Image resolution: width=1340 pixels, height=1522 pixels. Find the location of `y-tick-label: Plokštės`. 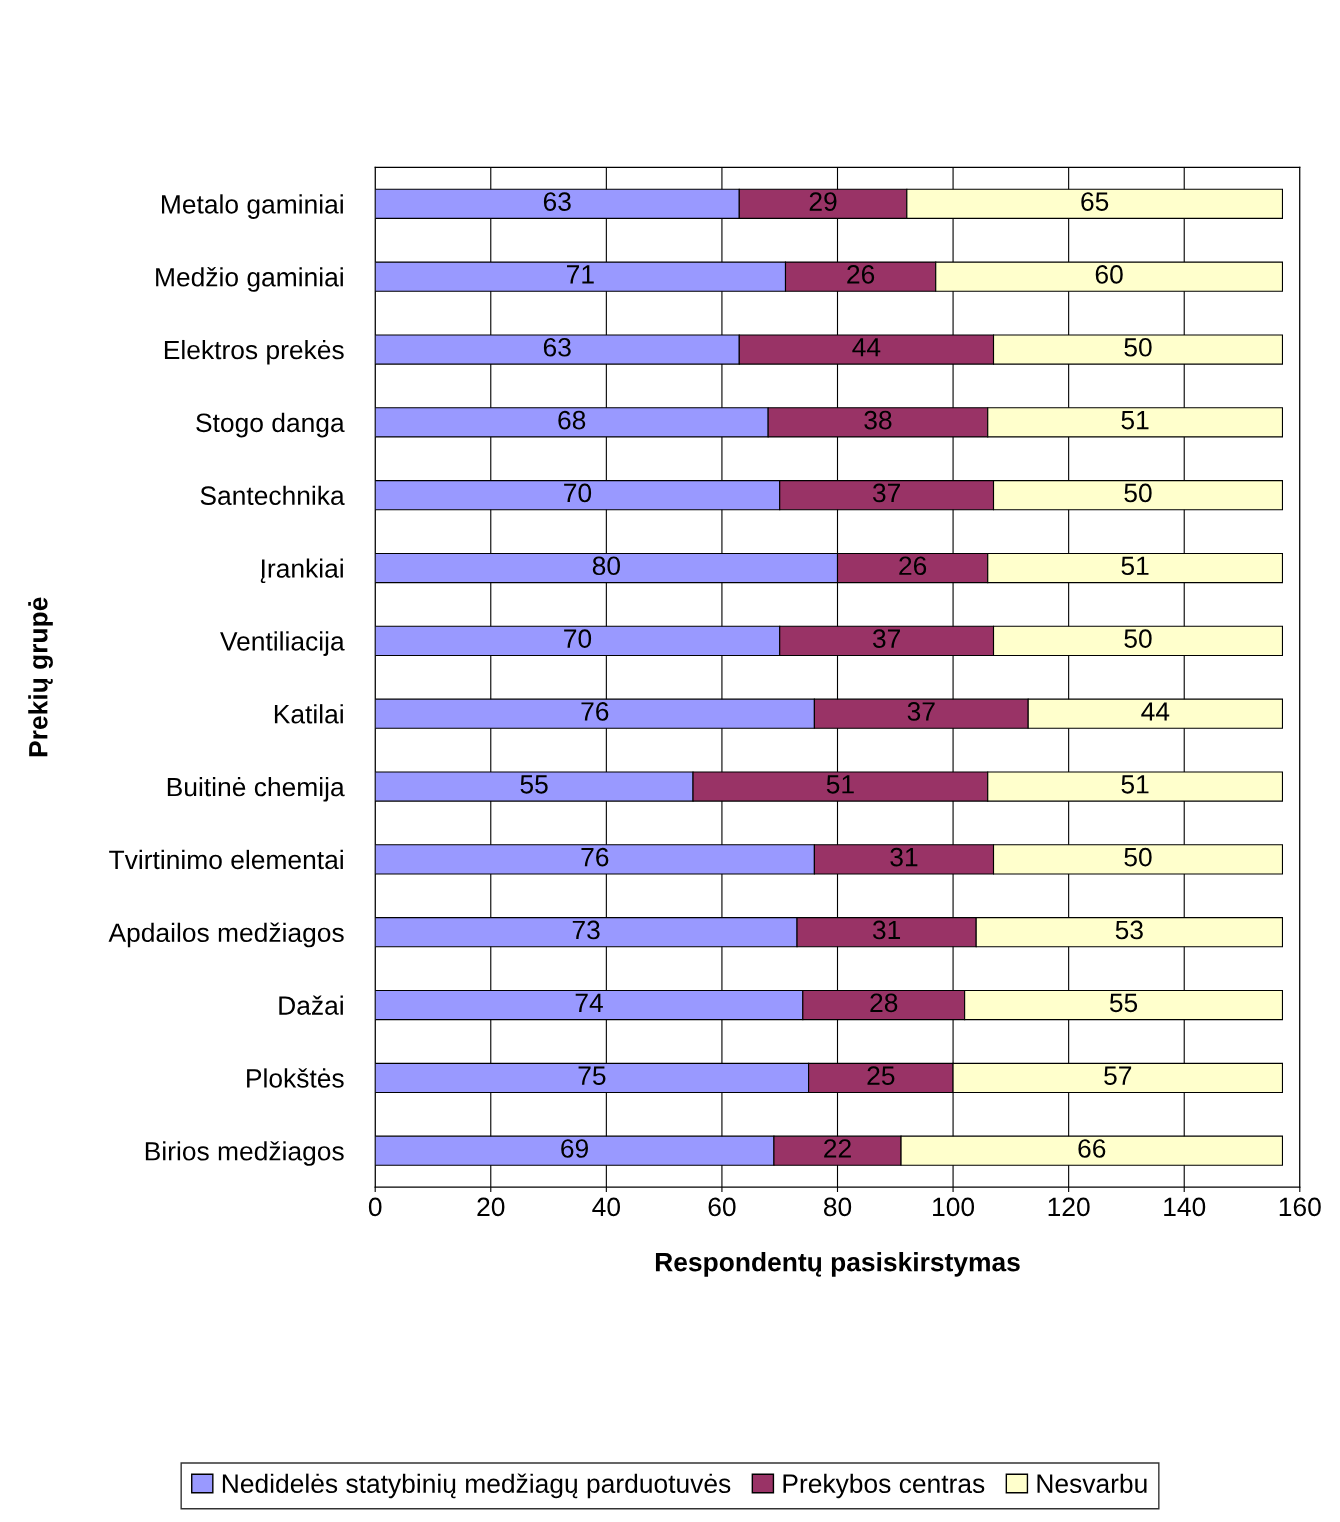

y-tick-label: Plokštės is located at coordinates (295, 1078).